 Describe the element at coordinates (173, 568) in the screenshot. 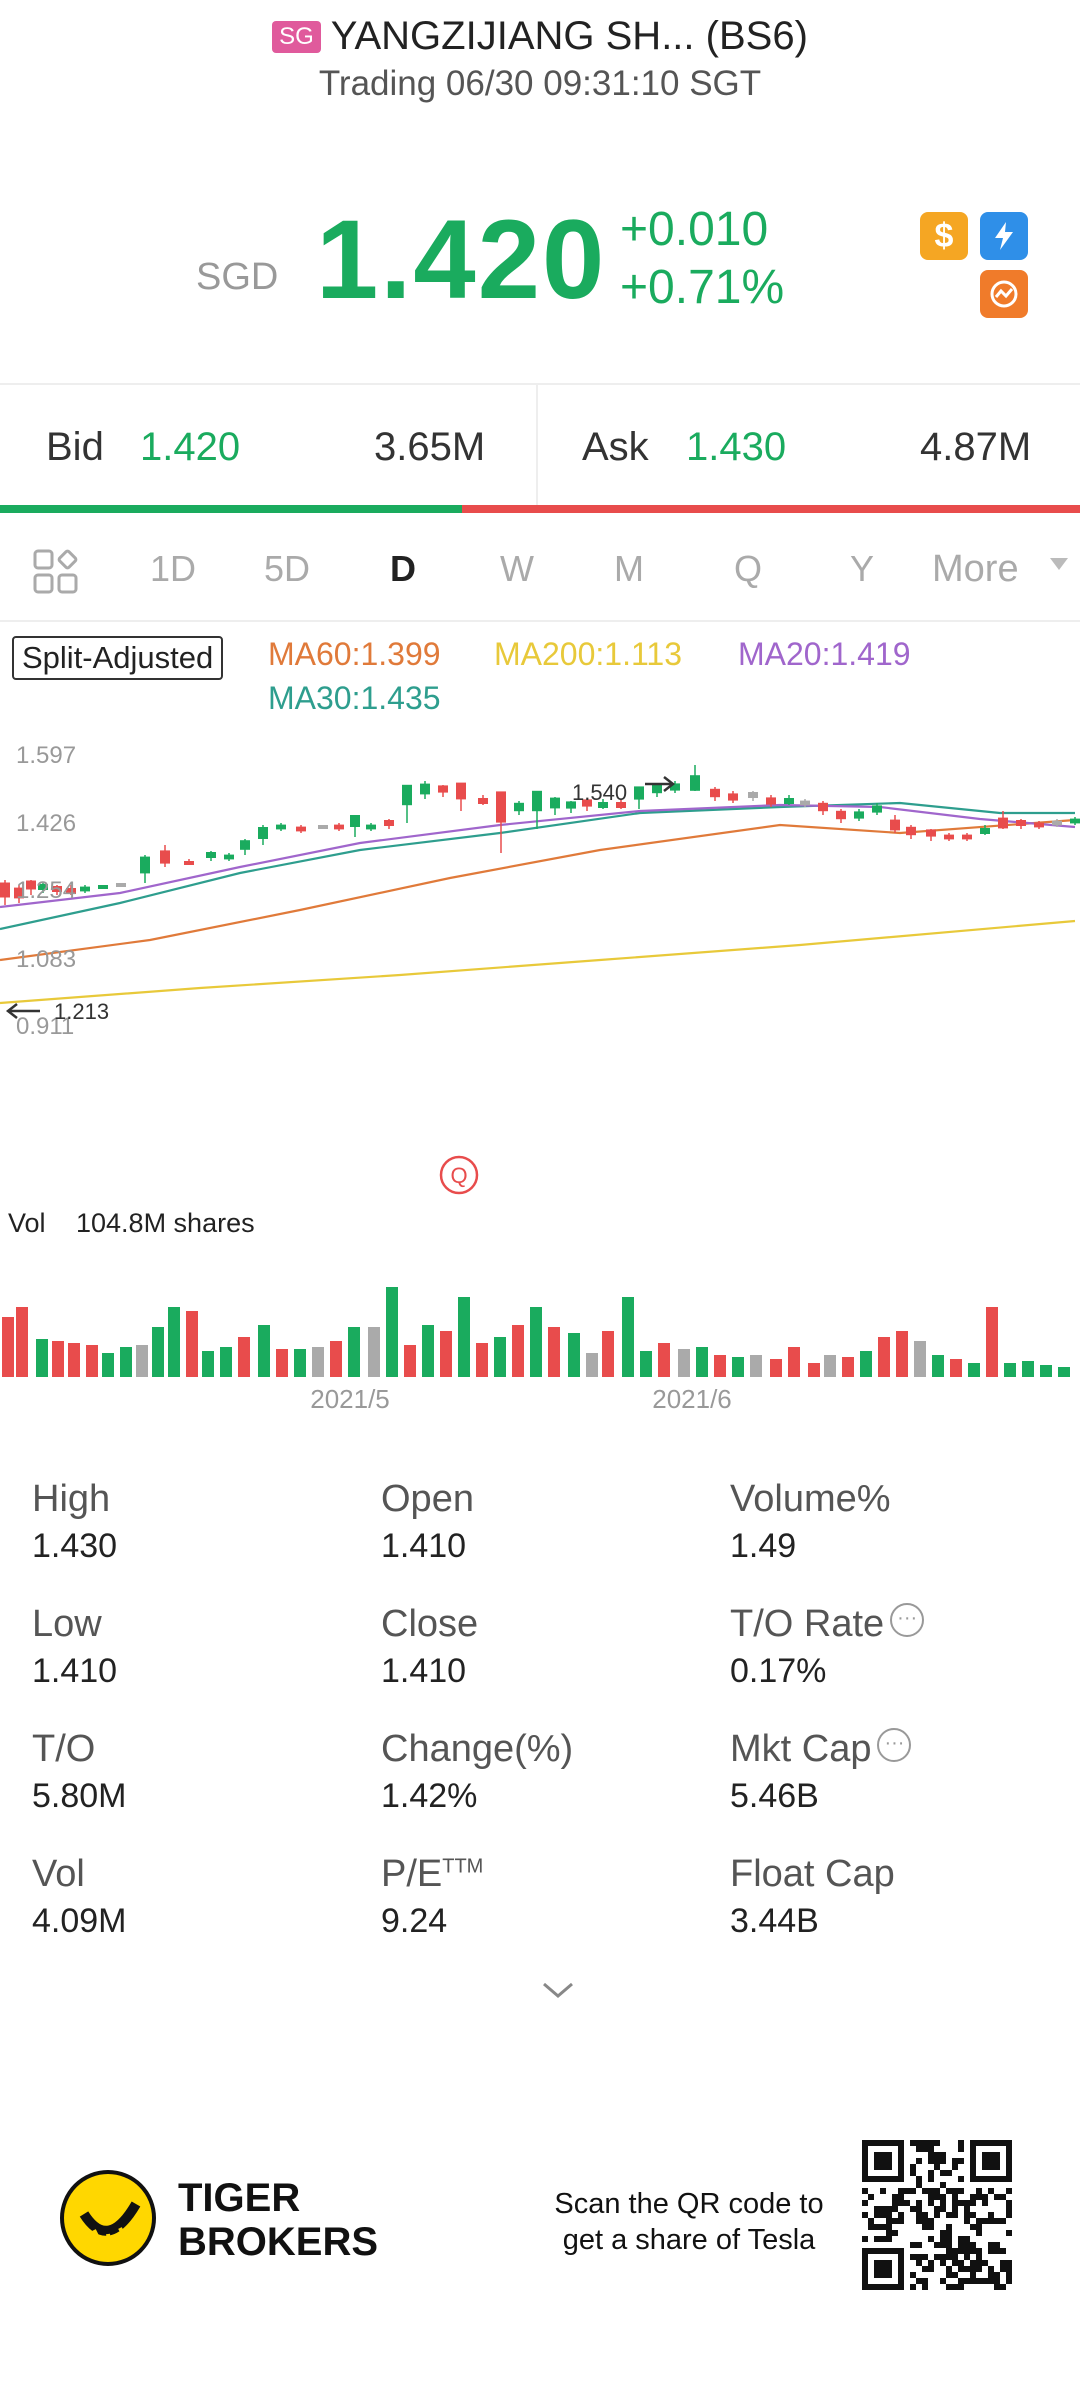

I see `tab-1d: 1D` at that location.